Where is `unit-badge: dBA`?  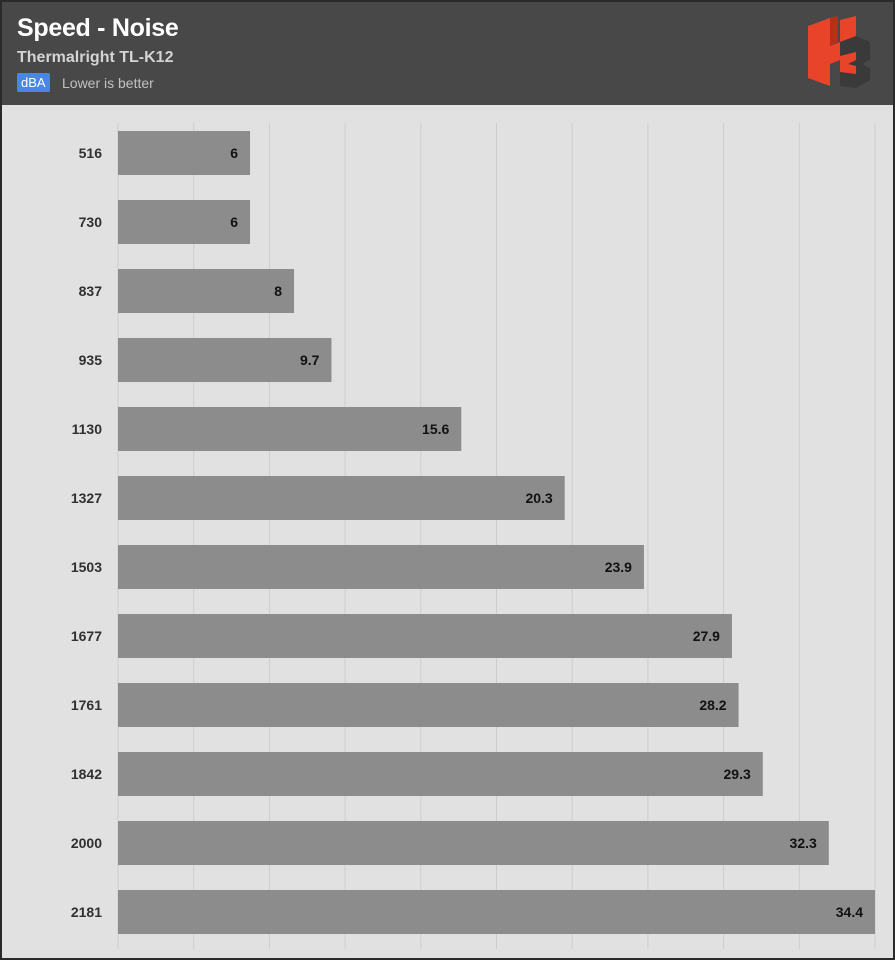 unit-badge: dBA is located at coordinates (33, 82).